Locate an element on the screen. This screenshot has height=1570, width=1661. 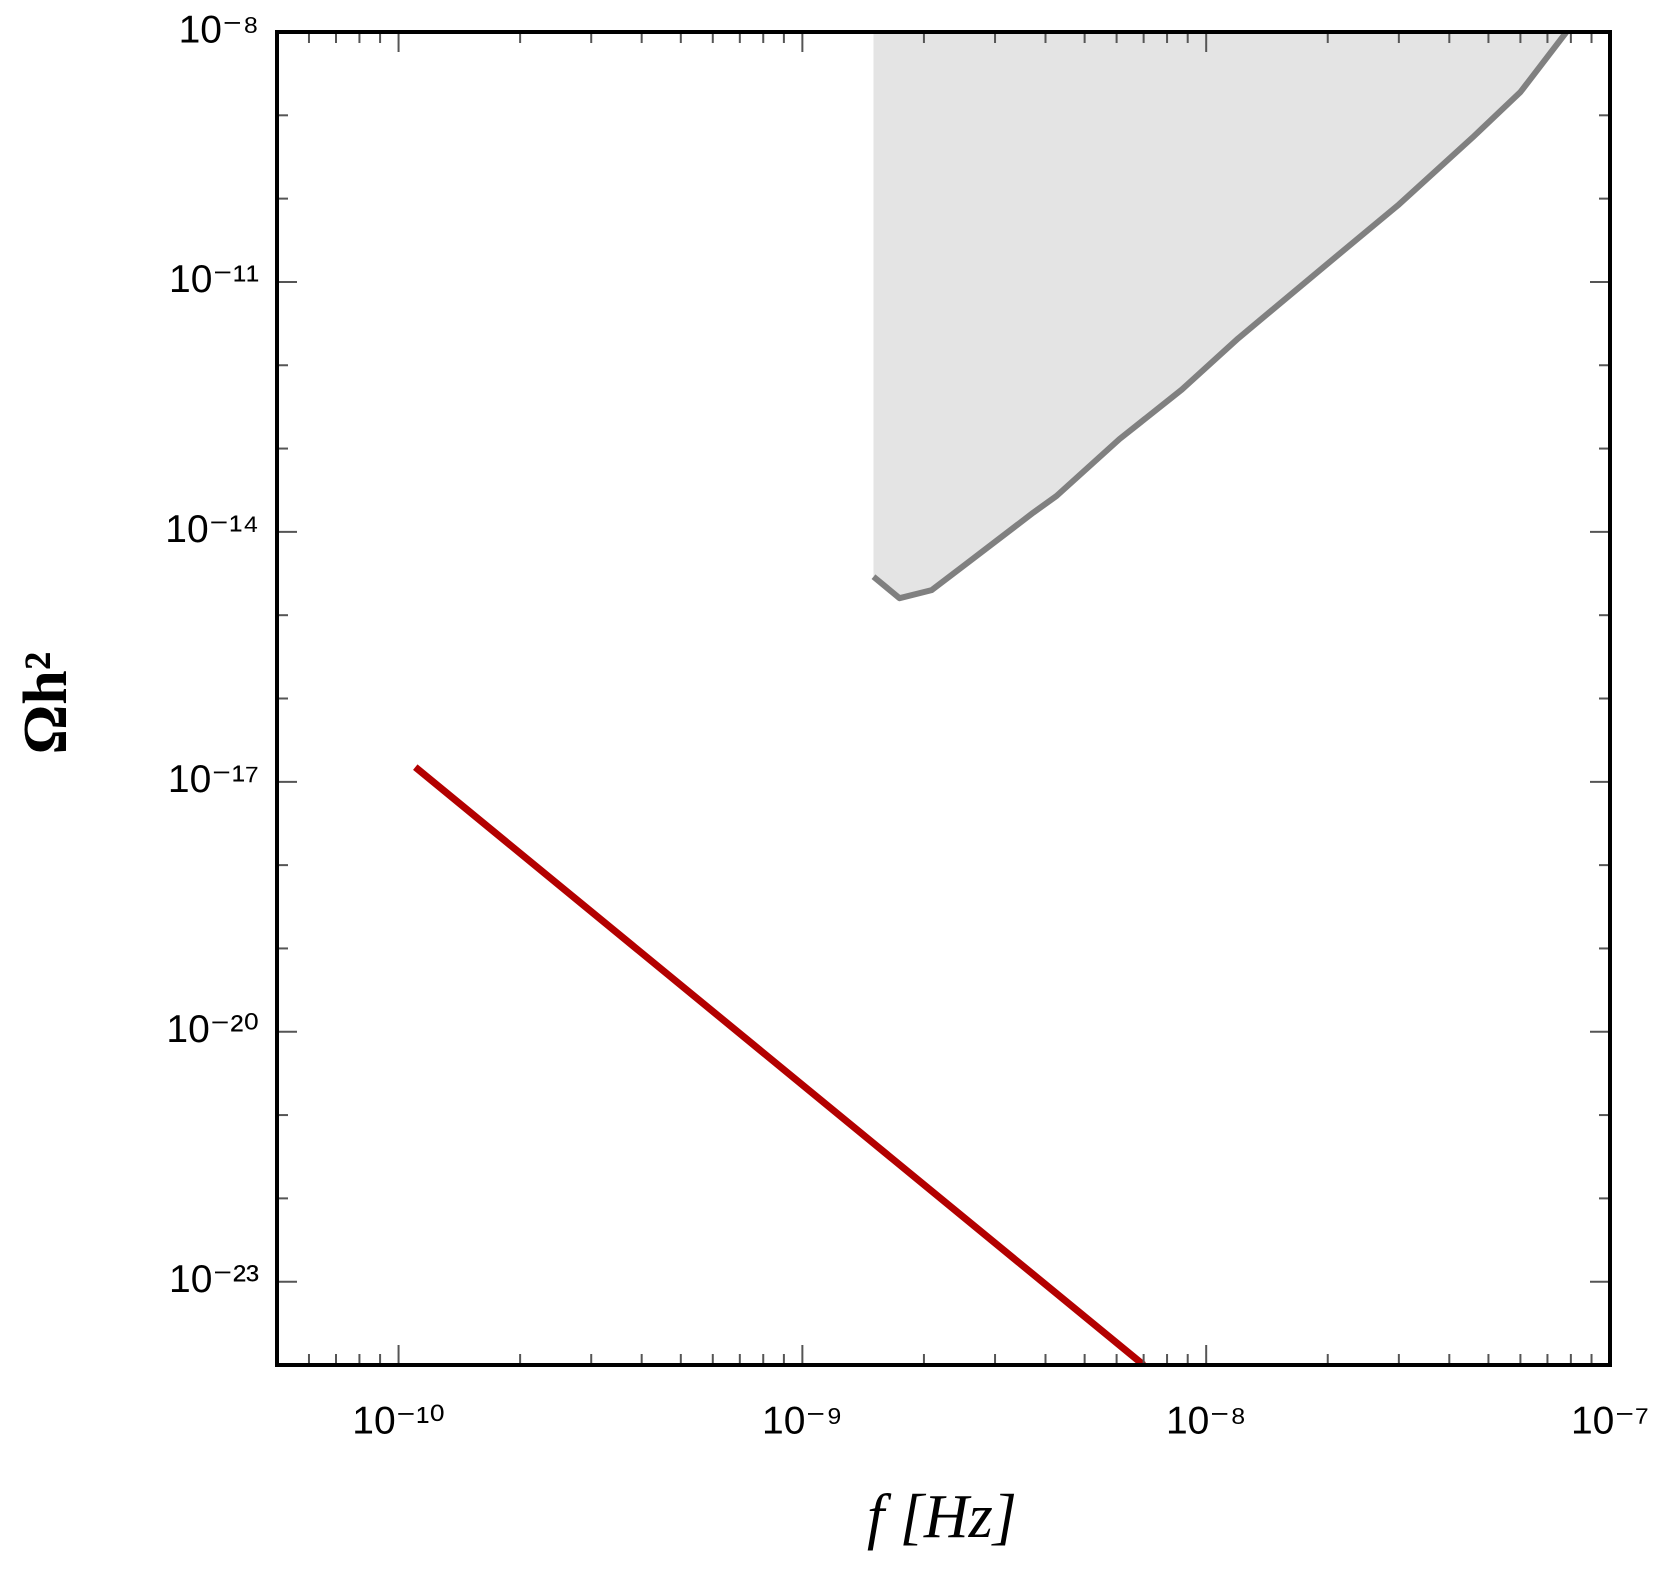
y-tick-label: 10⁻¹⁷ is located at coordinates (213, 779).